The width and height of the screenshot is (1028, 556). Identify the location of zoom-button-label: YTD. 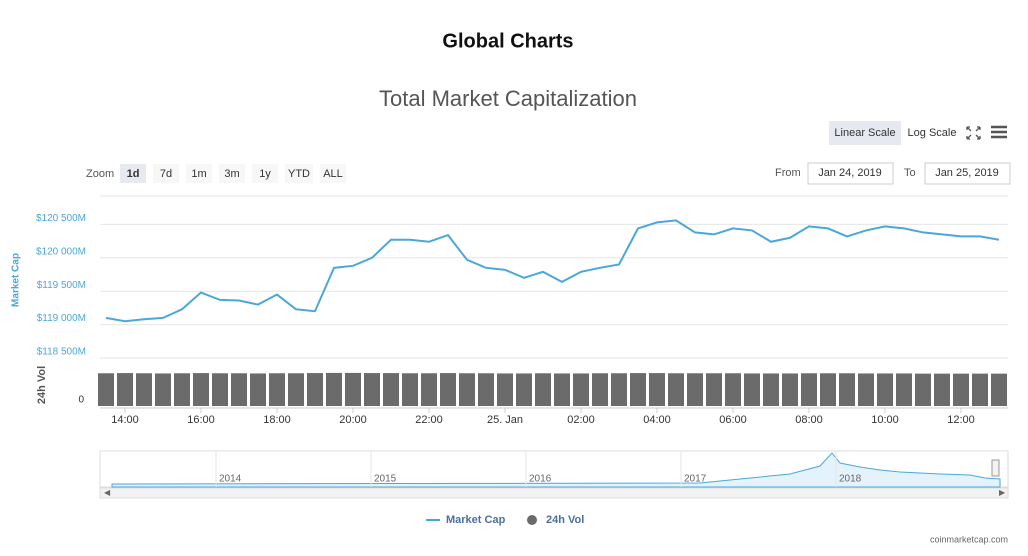
(299, 174).